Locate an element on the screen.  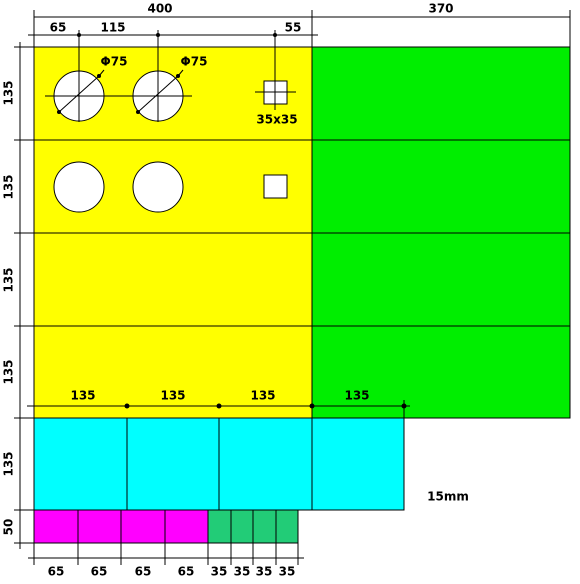
square-label: 35x35 is located at coordinates (276, 120).